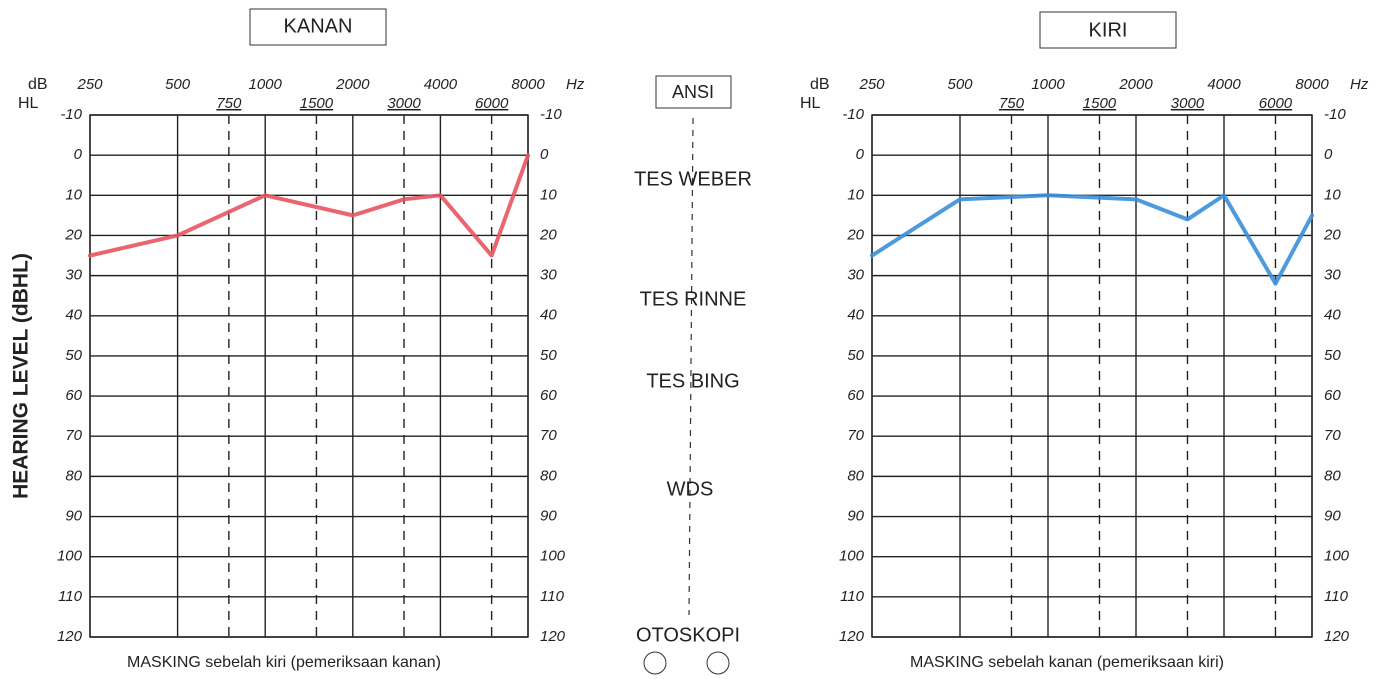  I want to click on footnote: MASKING sebelah kanan (pemeriksaan kiri), so click(1067, 662).